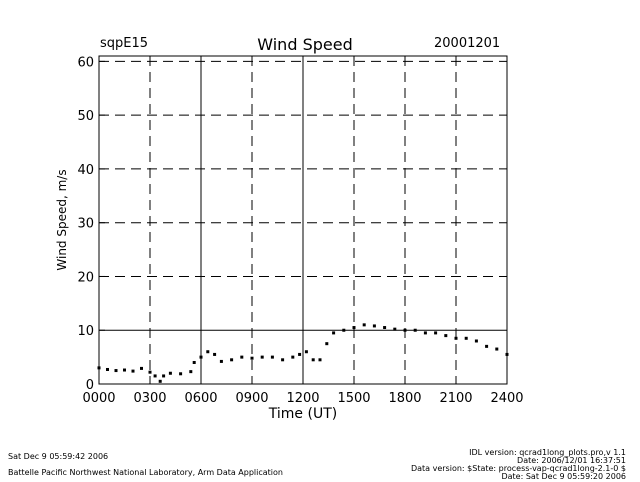 The height and width of the screenshot is (482, 640). What do you see at coordinates (124, 43) in the screenshot?
I see `site-label: sqpE15` at bounding box center [124, 43].